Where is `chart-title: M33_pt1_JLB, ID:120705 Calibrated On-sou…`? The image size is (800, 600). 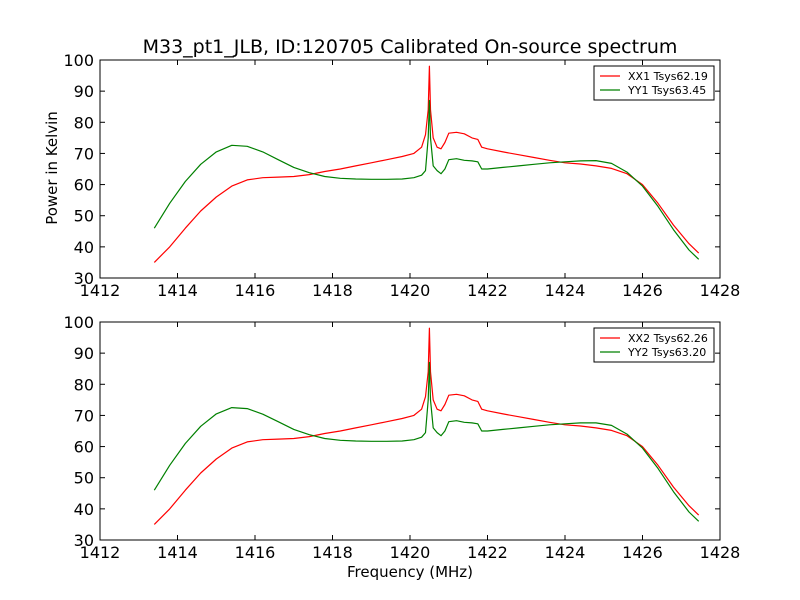 chart-title: M33_pt1_JLB, ID:120705 Calibrated On-sou… is located at coordinates (410, 47).